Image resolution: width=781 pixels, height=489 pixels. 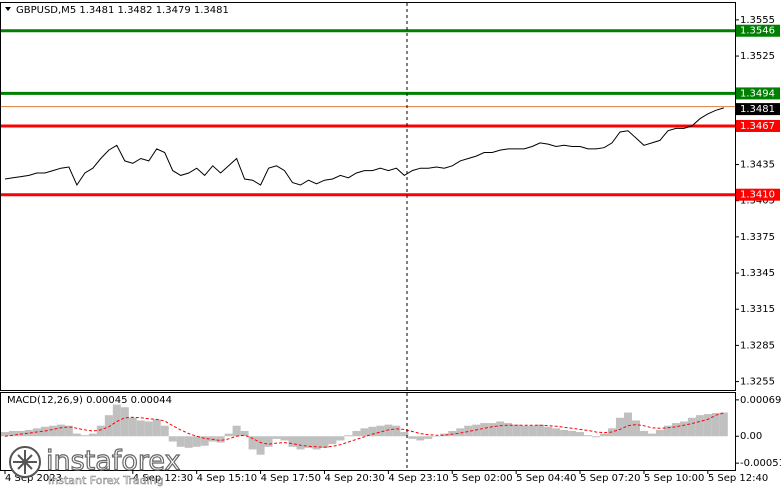 What do you see at coordinates (757, 201) in the screenshot?
I see `y-tick-label: 1.3405` at bounding box center [757, 201].